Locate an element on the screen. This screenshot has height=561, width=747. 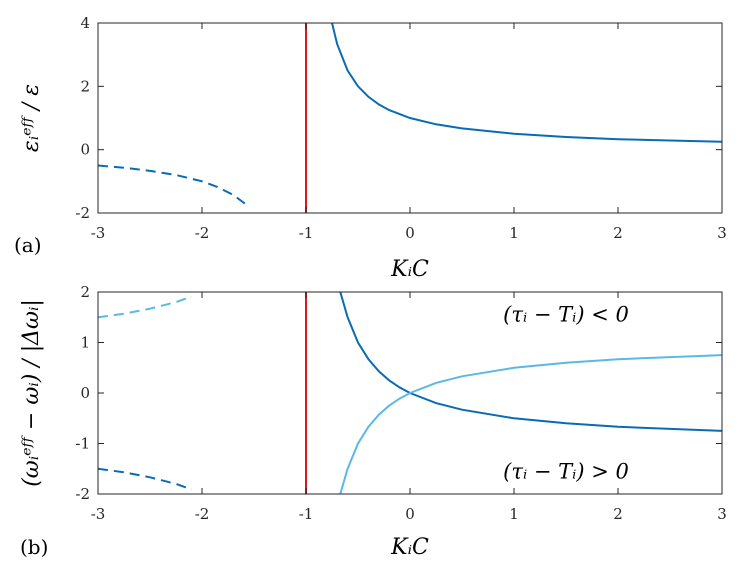
panel-label: (b) is located at coordinates (34, 547).